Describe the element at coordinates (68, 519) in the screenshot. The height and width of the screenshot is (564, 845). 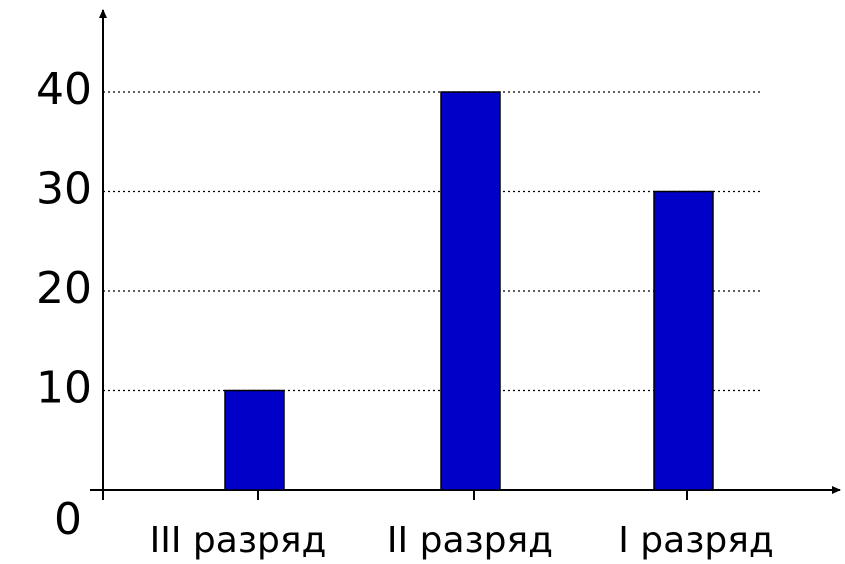
I see `y-tick-label: 0` at that location.